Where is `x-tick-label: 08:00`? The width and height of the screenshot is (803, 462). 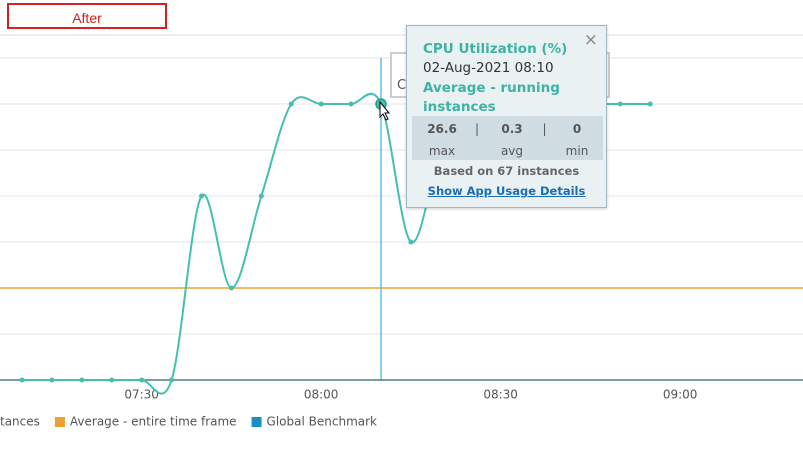
x-tick-label: 08:00 is located at coordinates (321, 395).